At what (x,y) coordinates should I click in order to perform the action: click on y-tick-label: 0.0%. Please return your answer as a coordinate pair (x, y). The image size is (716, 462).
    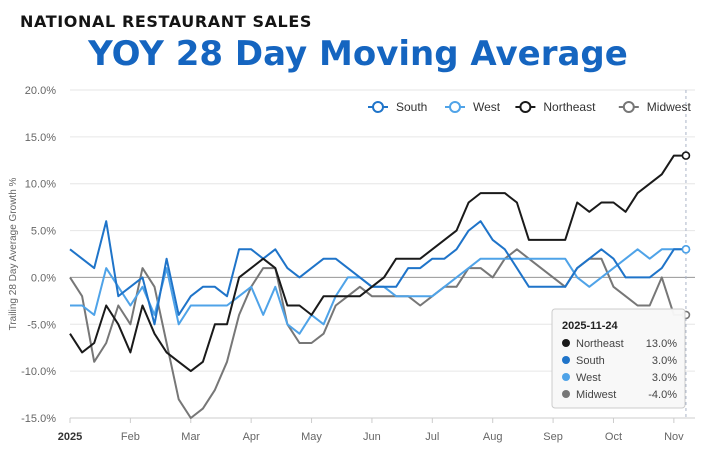
    Looking at the image, I should click on (43, 278).